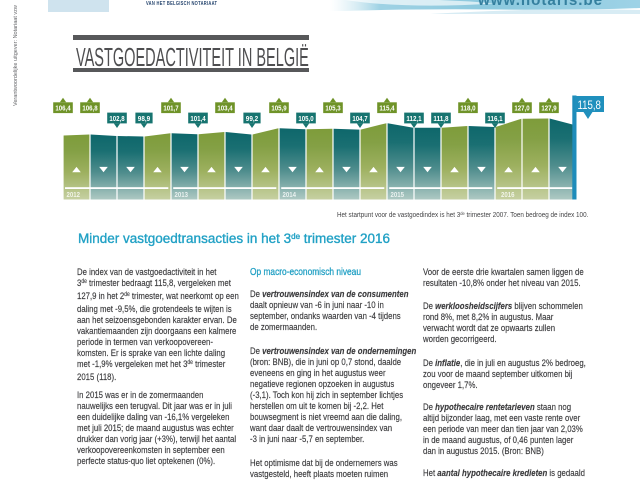  I want to click on svg-text: 102,8, so click(116, 118).